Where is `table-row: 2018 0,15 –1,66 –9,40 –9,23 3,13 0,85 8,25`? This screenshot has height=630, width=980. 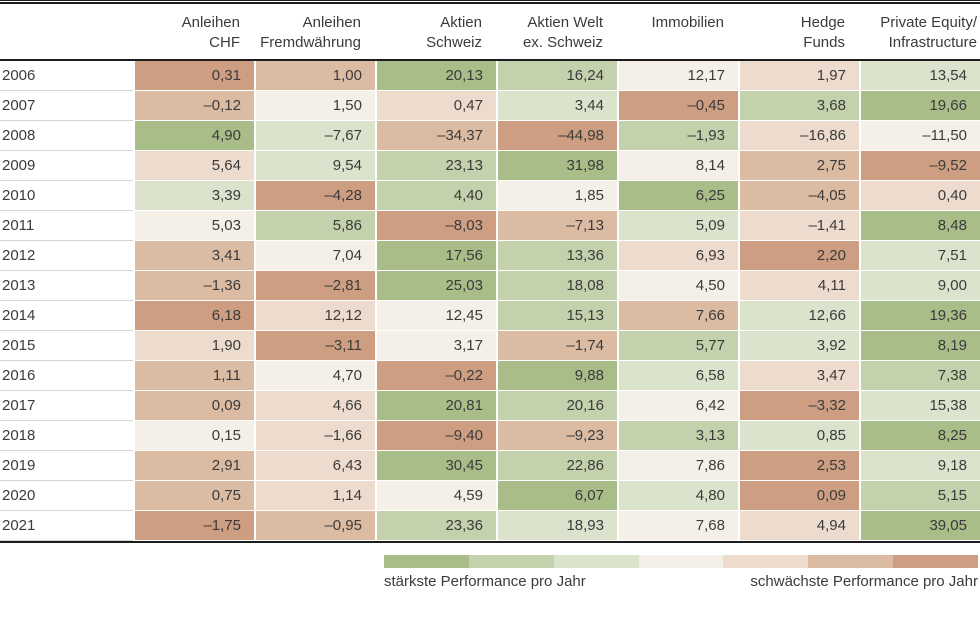 table-row: 2018 0,15 –1,66 –9,40 –9,23 3,13 0,85 8,25 is located at coordinates (490, 436).